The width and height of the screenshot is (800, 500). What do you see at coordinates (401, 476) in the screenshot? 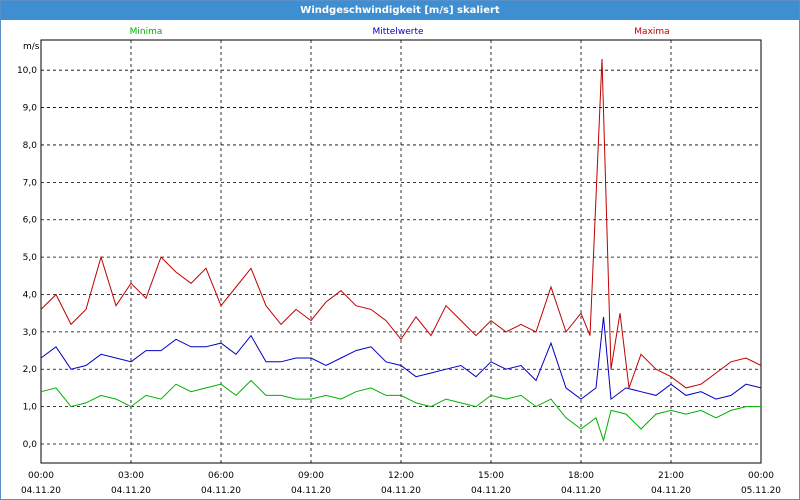
I see `x-tick-time: 12:00` at bounding box center [401, 476].